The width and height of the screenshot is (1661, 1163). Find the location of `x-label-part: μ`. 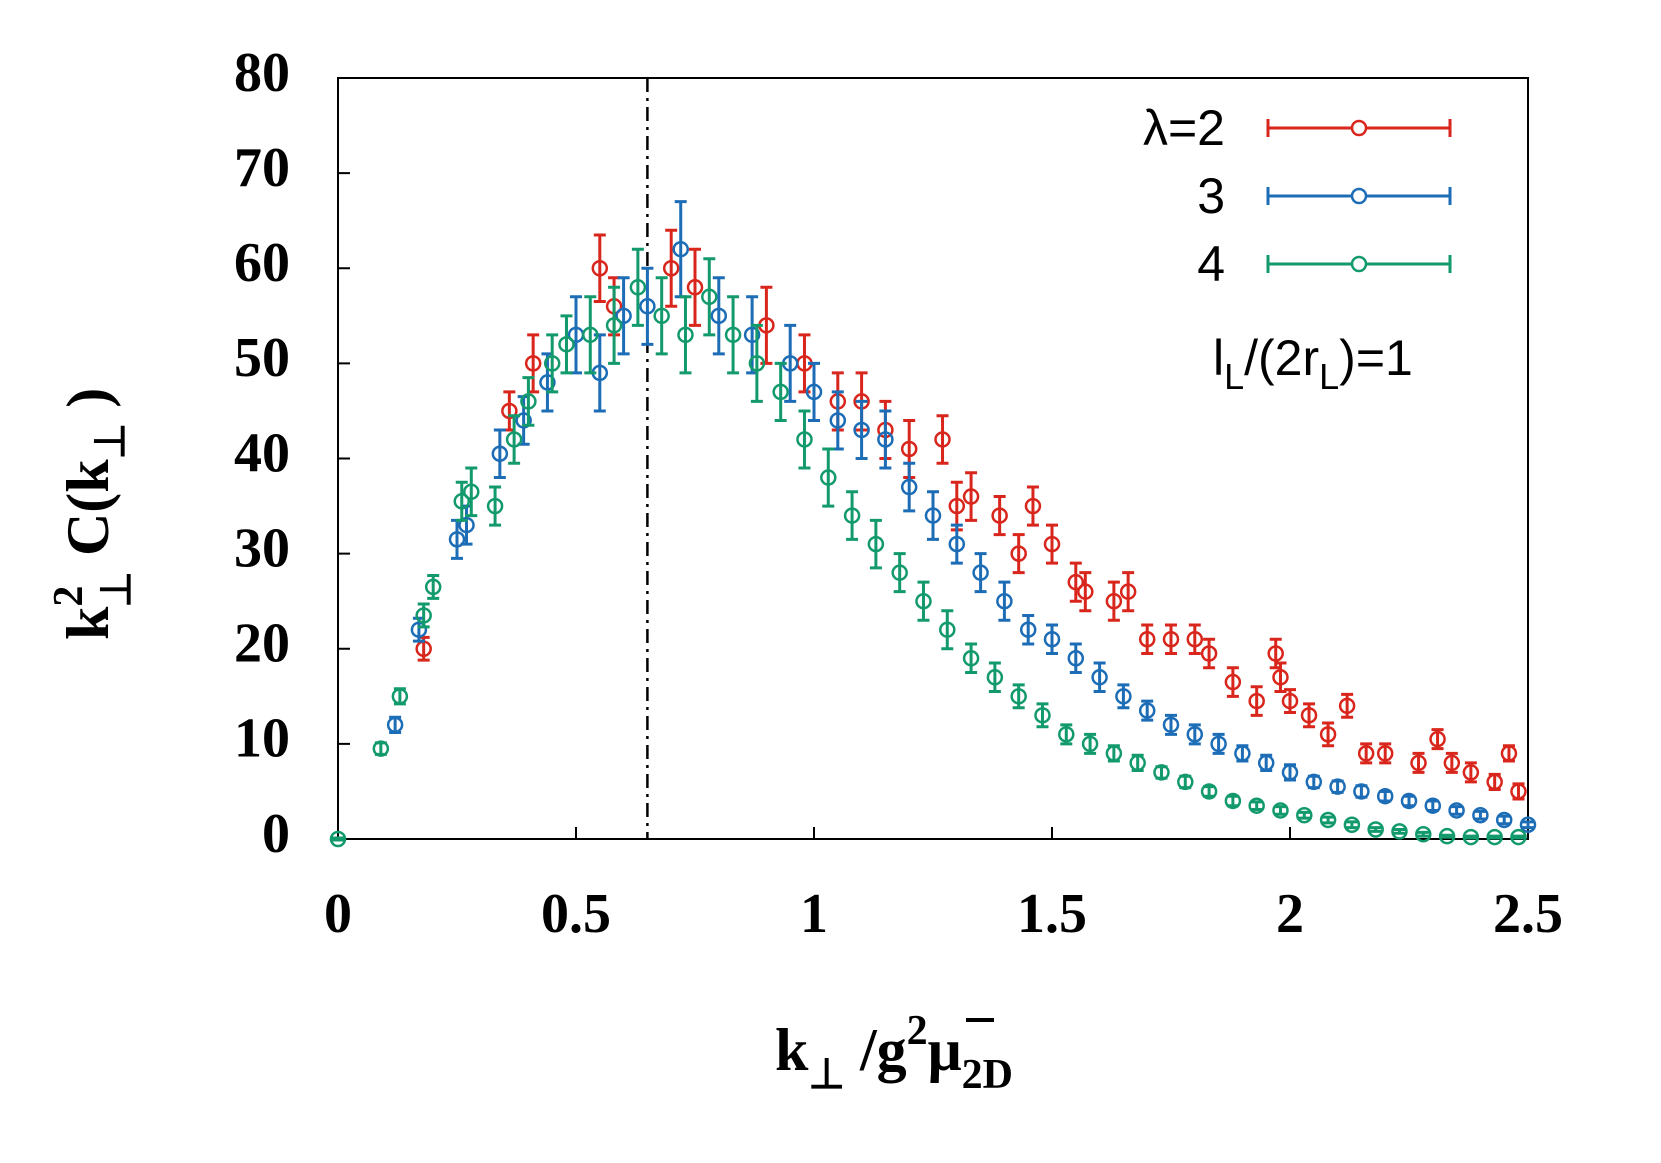

x-label-part: μ is located at coordinates (945, 1050).